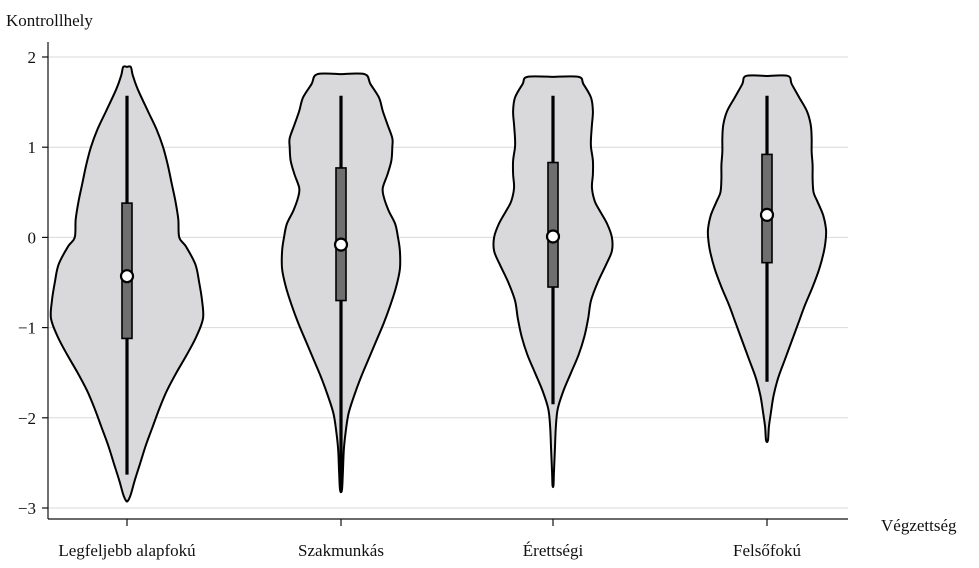  Describe the element at coordinates (32, 57) in the screenshot. I see `y-tick-label: 2` at that location.